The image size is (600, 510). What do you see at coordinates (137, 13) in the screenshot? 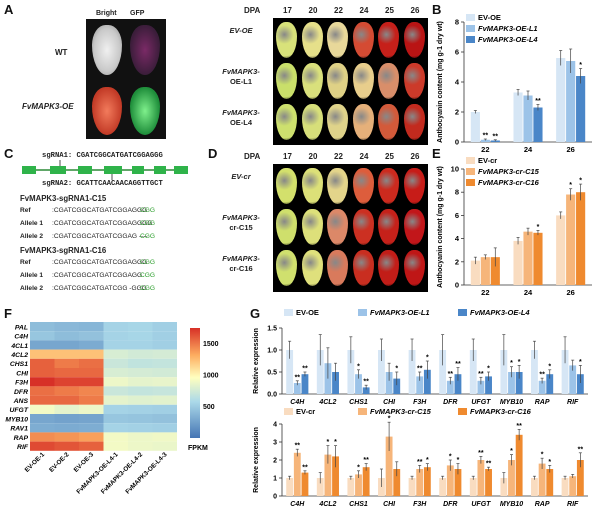
I see `gfp-label: GFP` at bounding box center [137, 13].